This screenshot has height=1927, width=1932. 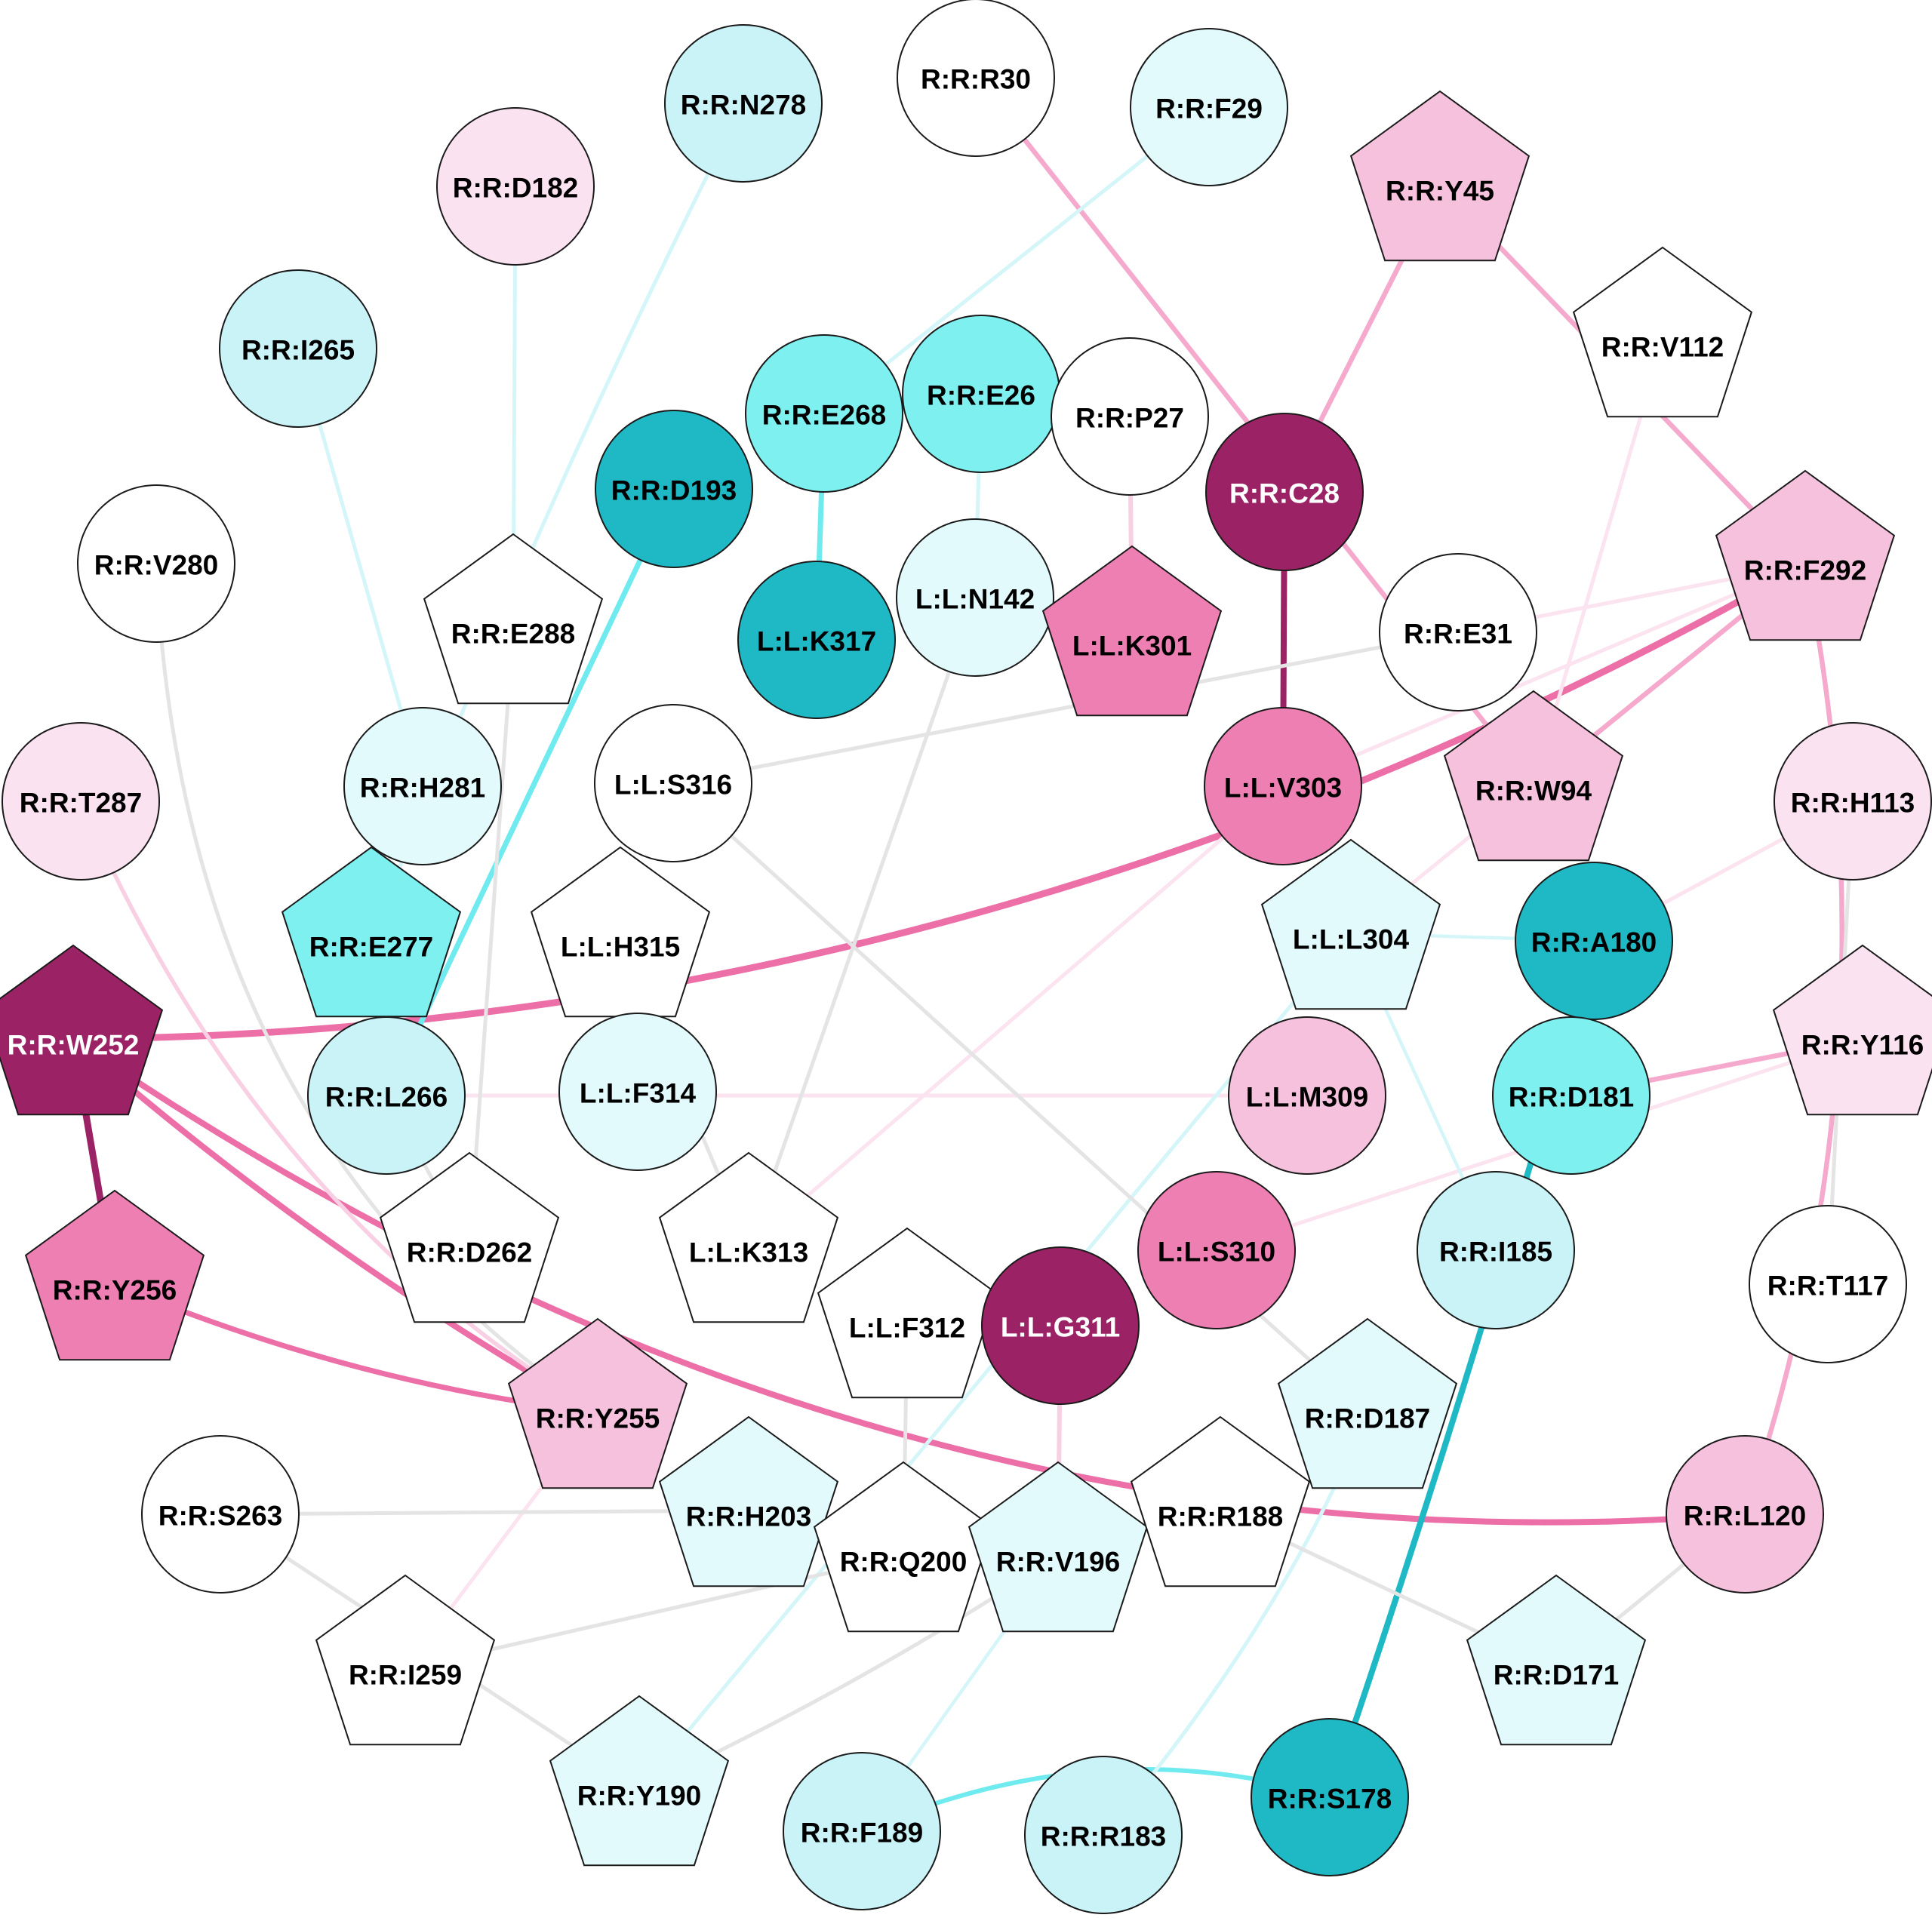 I want to click on node-R-R-R30: R:R:R30, so click(x=976, y=78).